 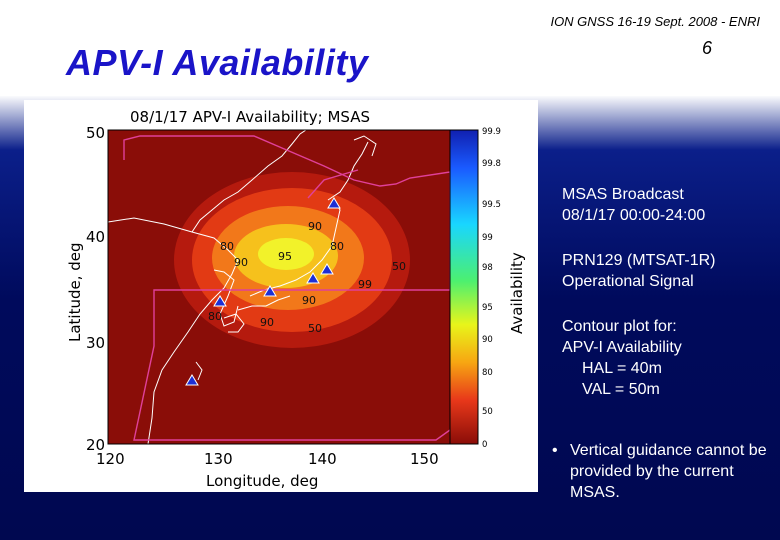 I want to click on colorbar-tick: 99.9, so click(x=491, y=132).